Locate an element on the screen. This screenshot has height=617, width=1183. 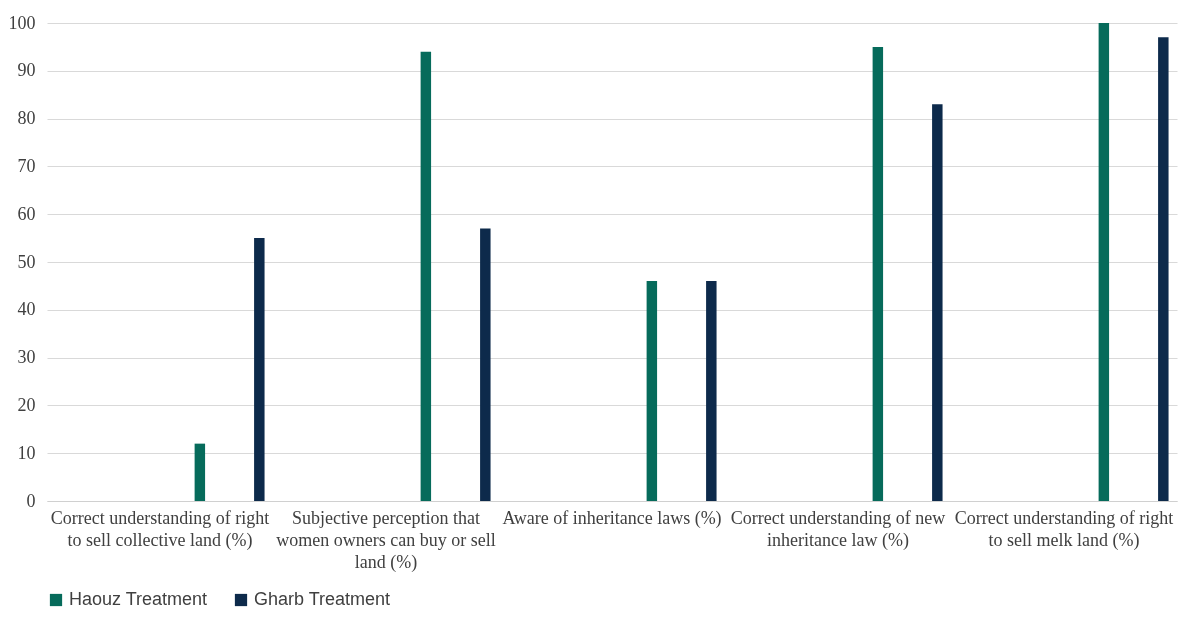
y-tick-label: 20 is located at coordinates (26, 404).